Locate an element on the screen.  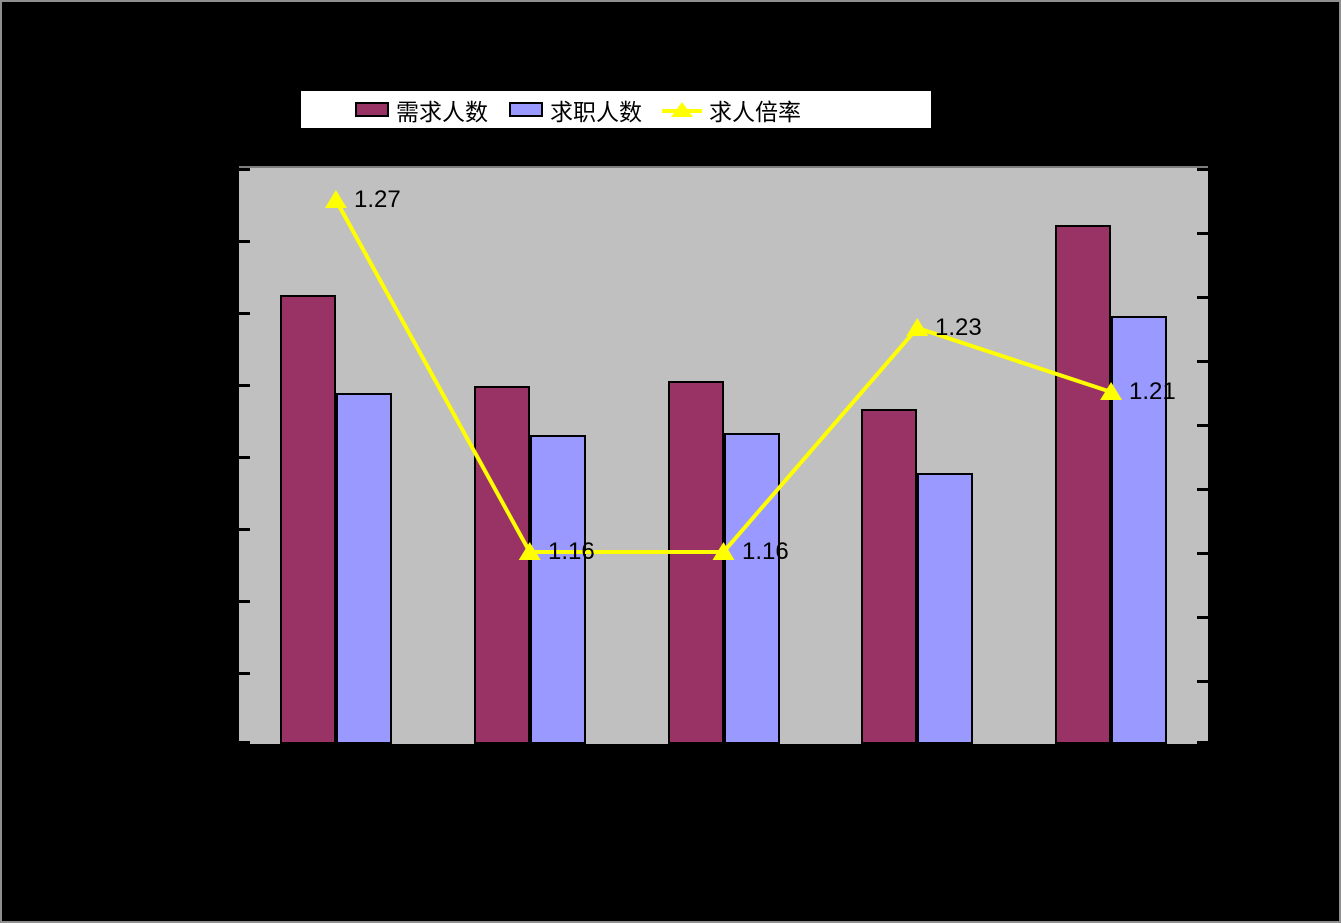
legend-label-seekers: 求职人数 is located at coordinates (596, 111).